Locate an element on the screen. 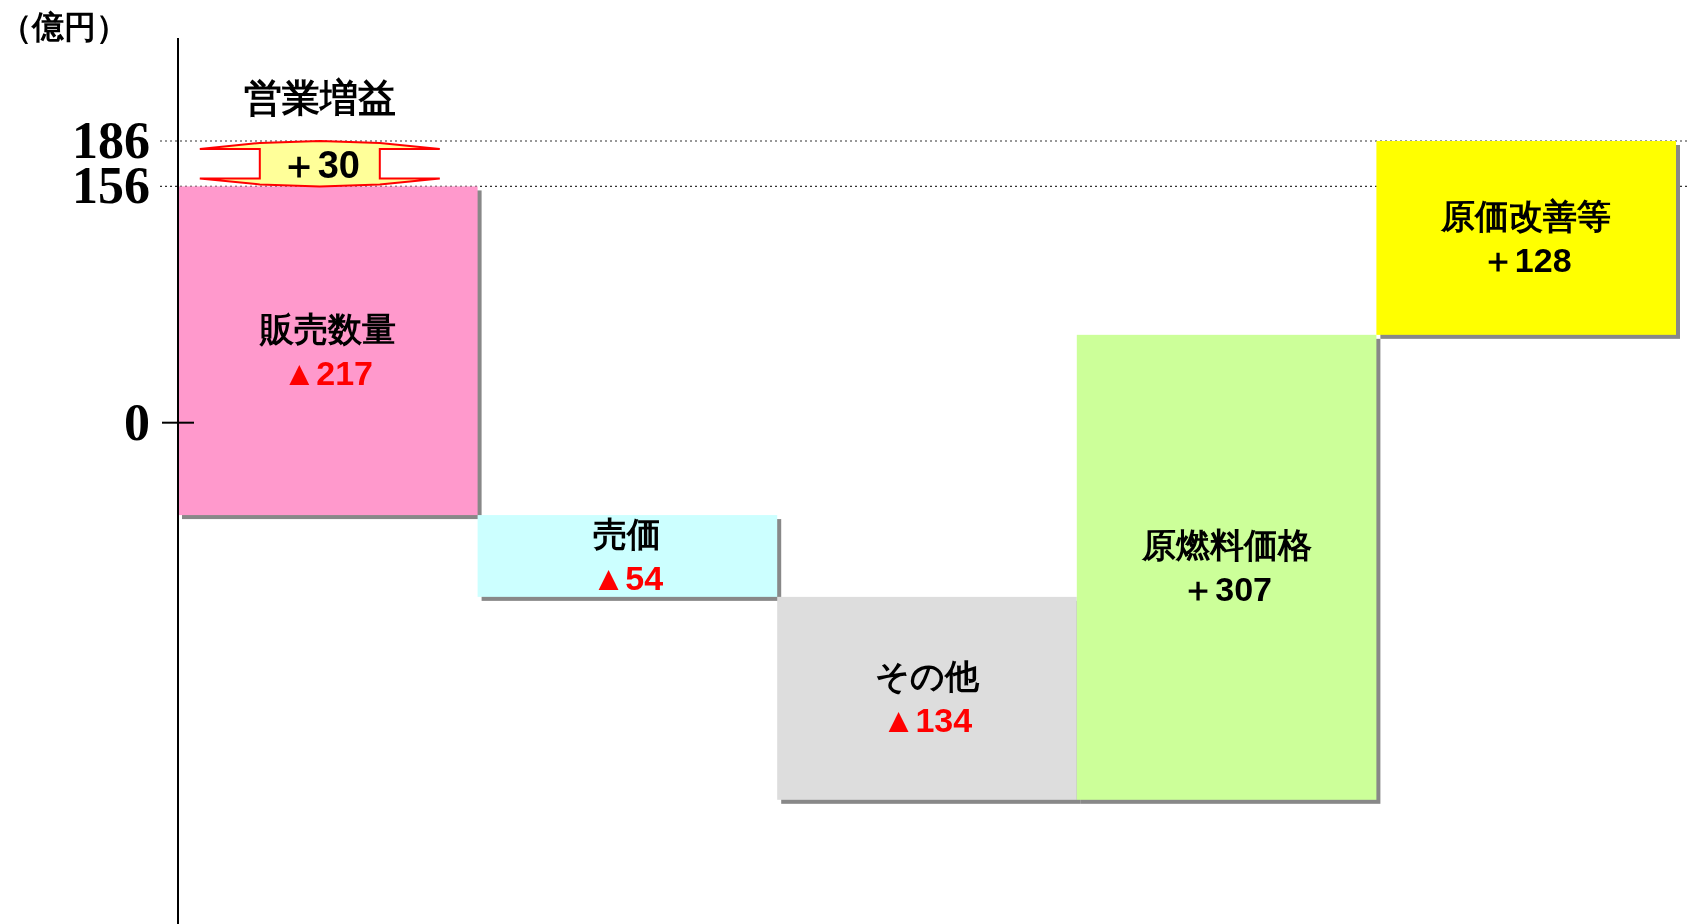 Image resolution: width=1690 pixels, height=924 pixels. x-tick-label: その他 is located at coordinates (927, 676).